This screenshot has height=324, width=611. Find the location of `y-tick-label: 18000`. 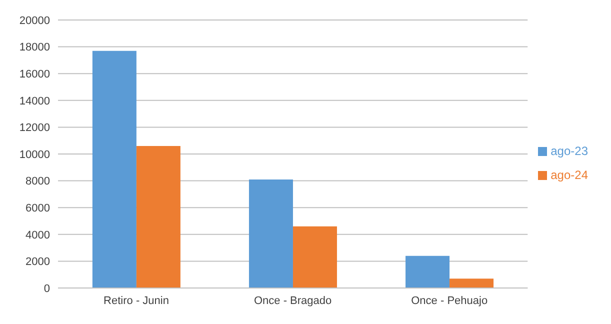

y-tick-label: 18000 is located at coordinates (34, 48).